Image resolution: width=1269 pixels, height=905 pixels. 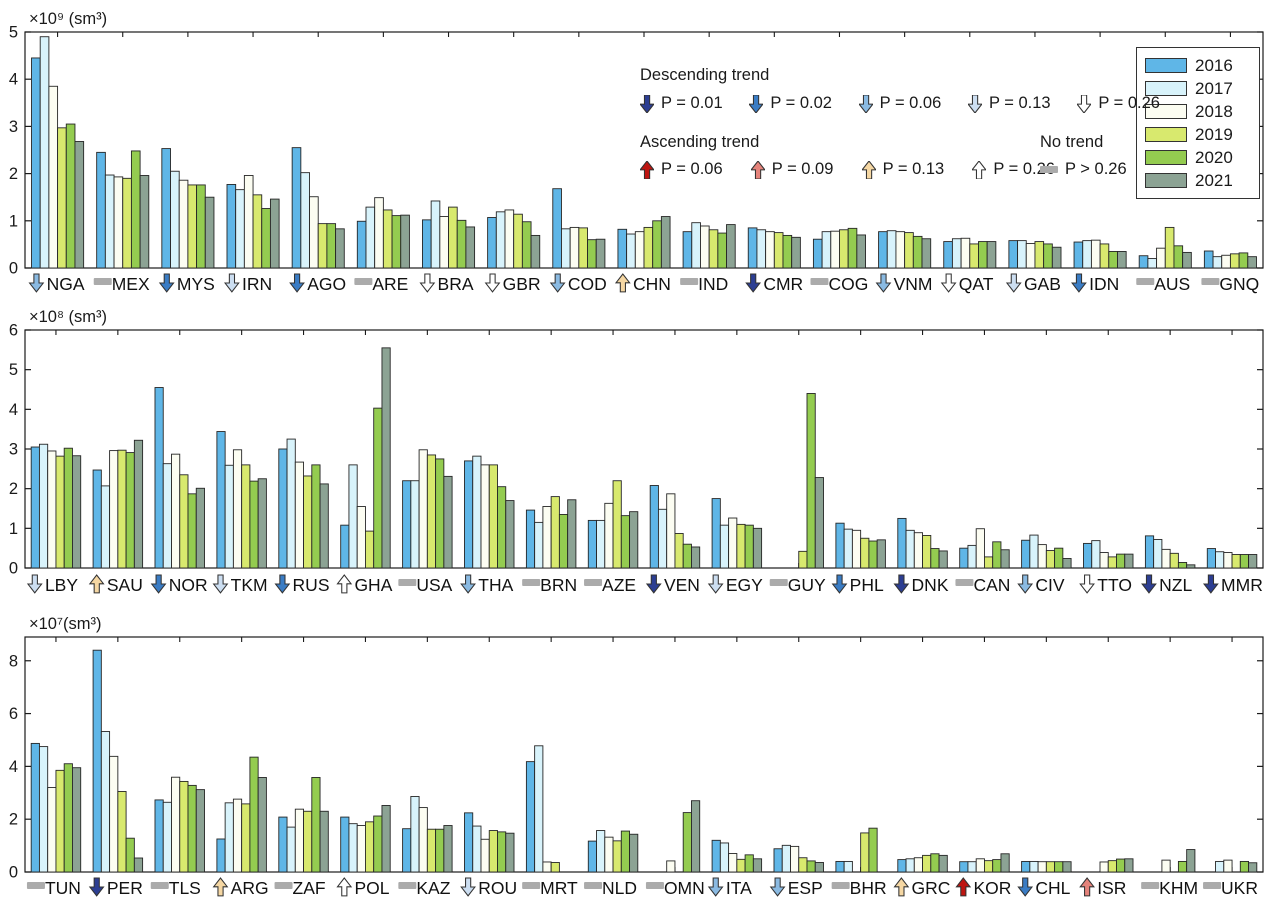 I want to click on bar-GBR-2021, so click(x=535, y=251).